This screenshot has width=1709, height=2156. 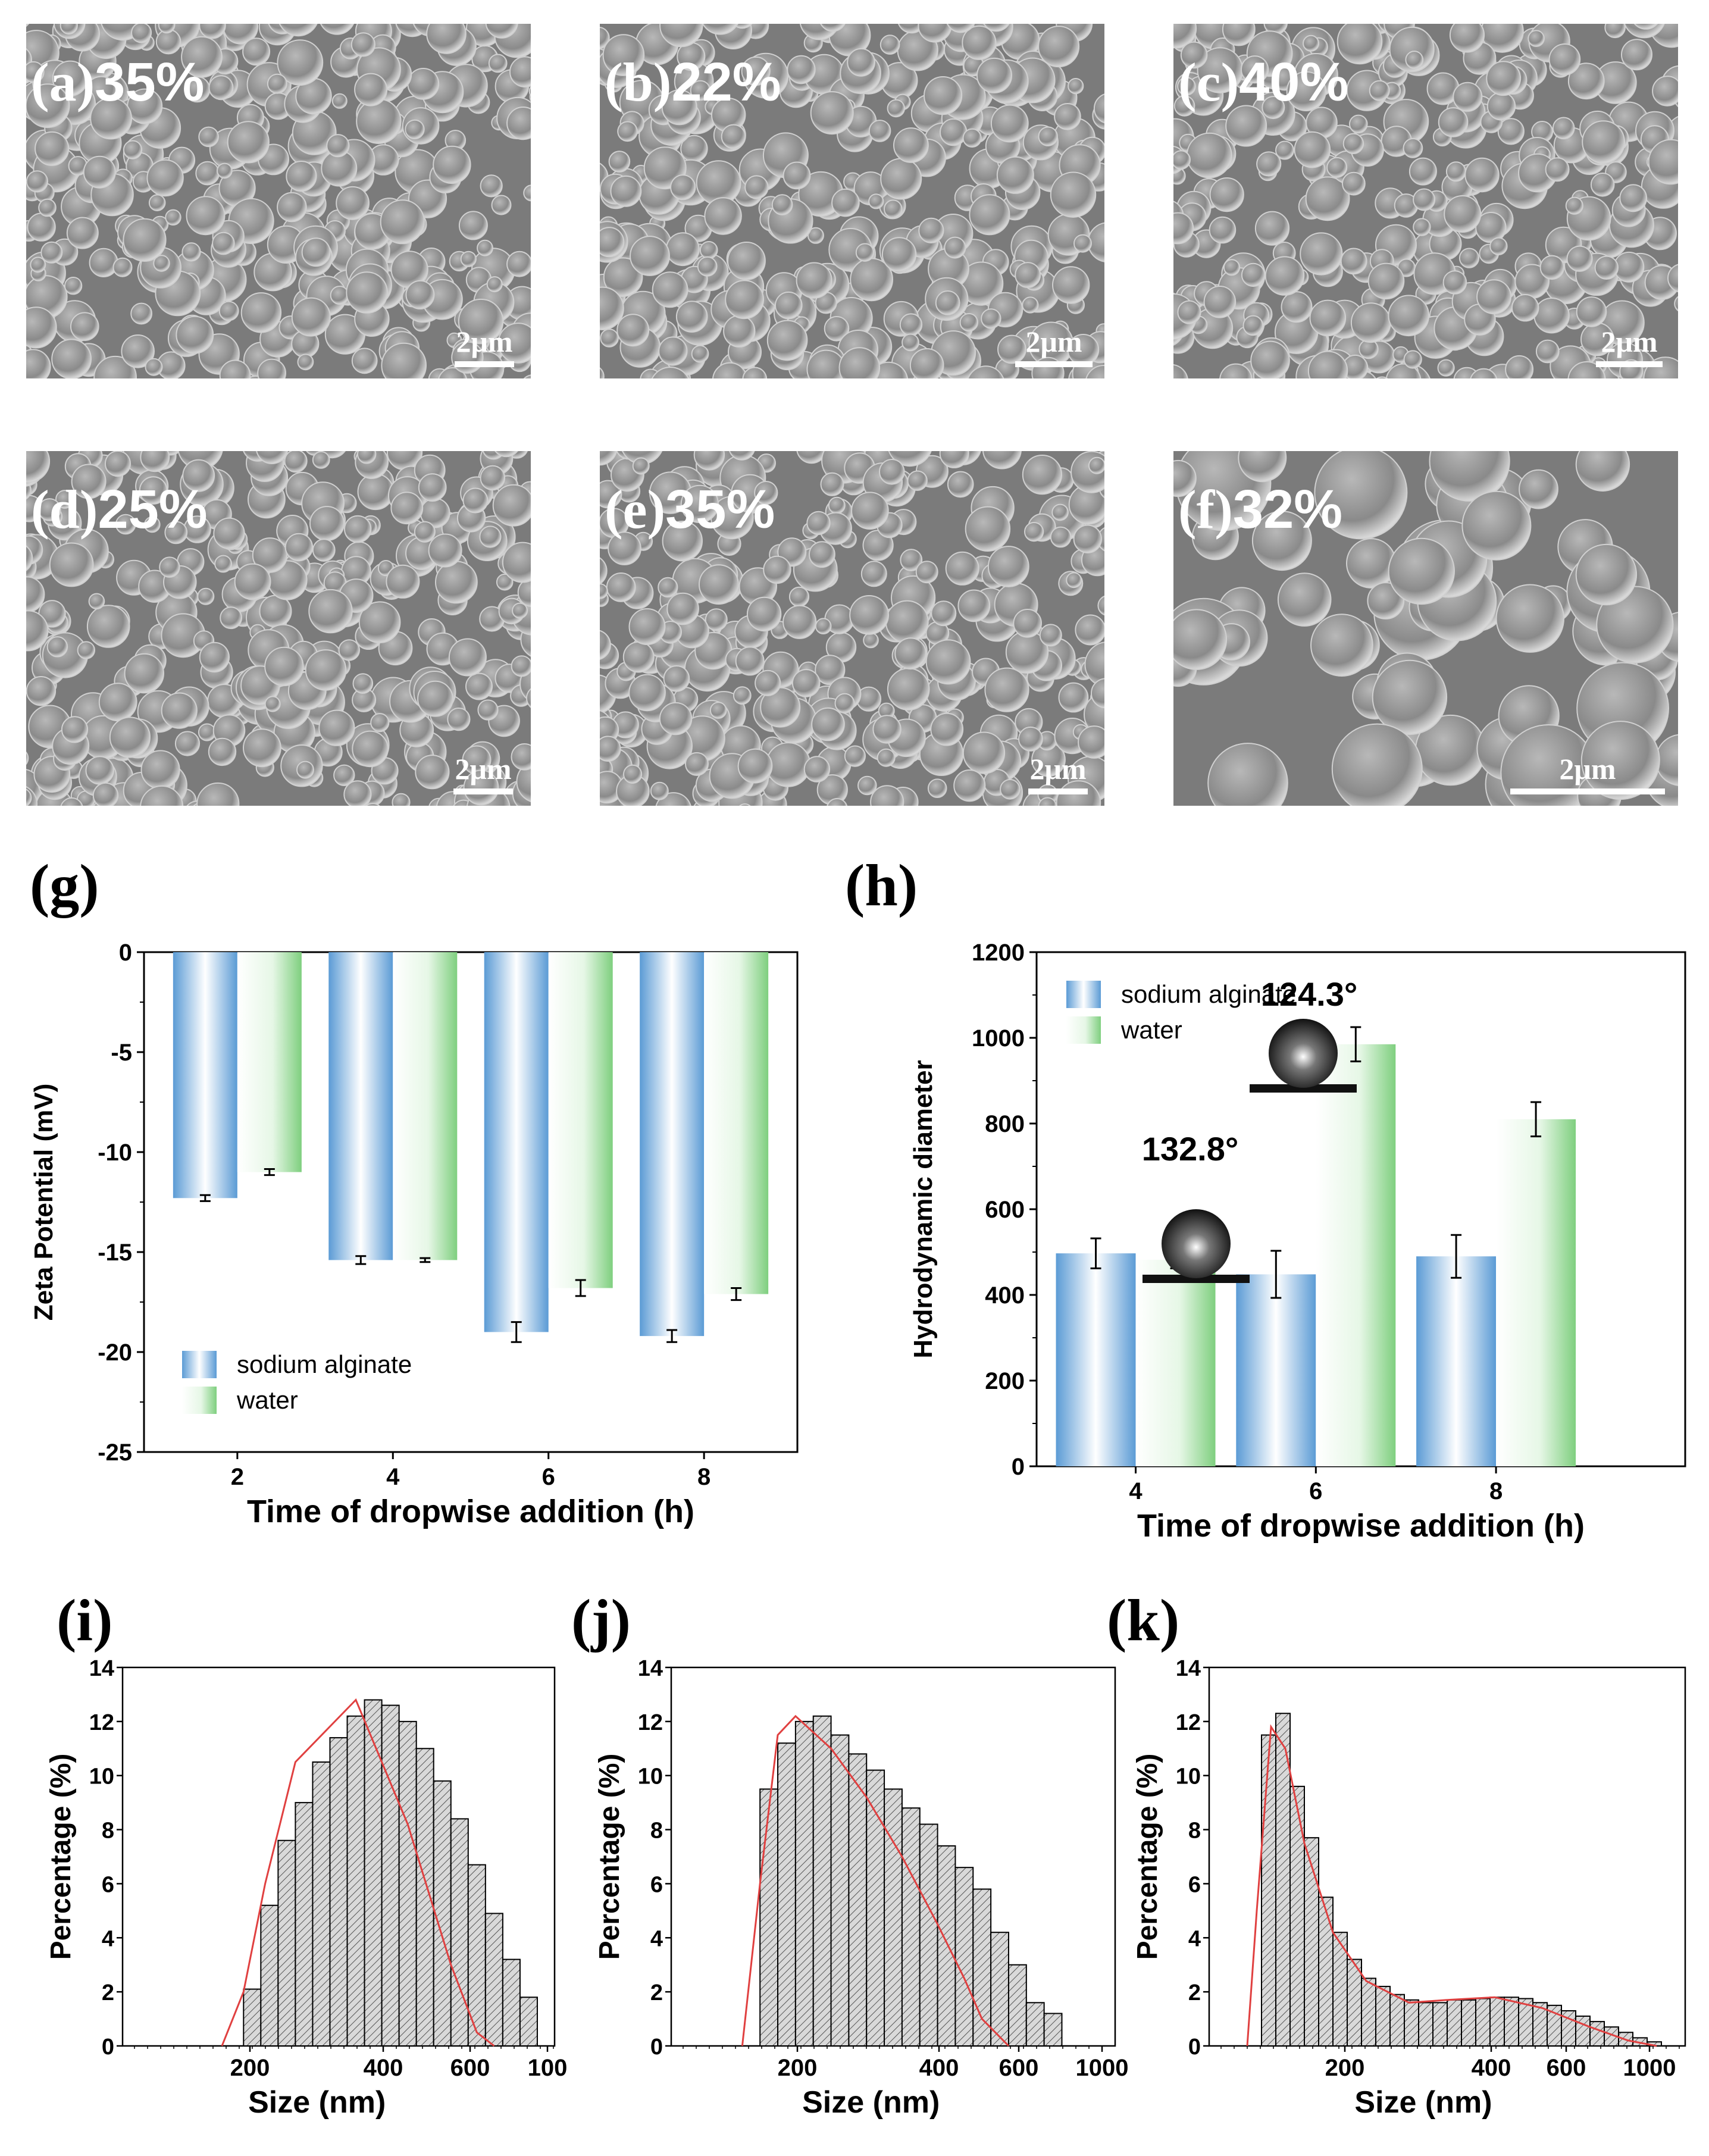 I want to click on bar-water, so click(x=425, y=1106).